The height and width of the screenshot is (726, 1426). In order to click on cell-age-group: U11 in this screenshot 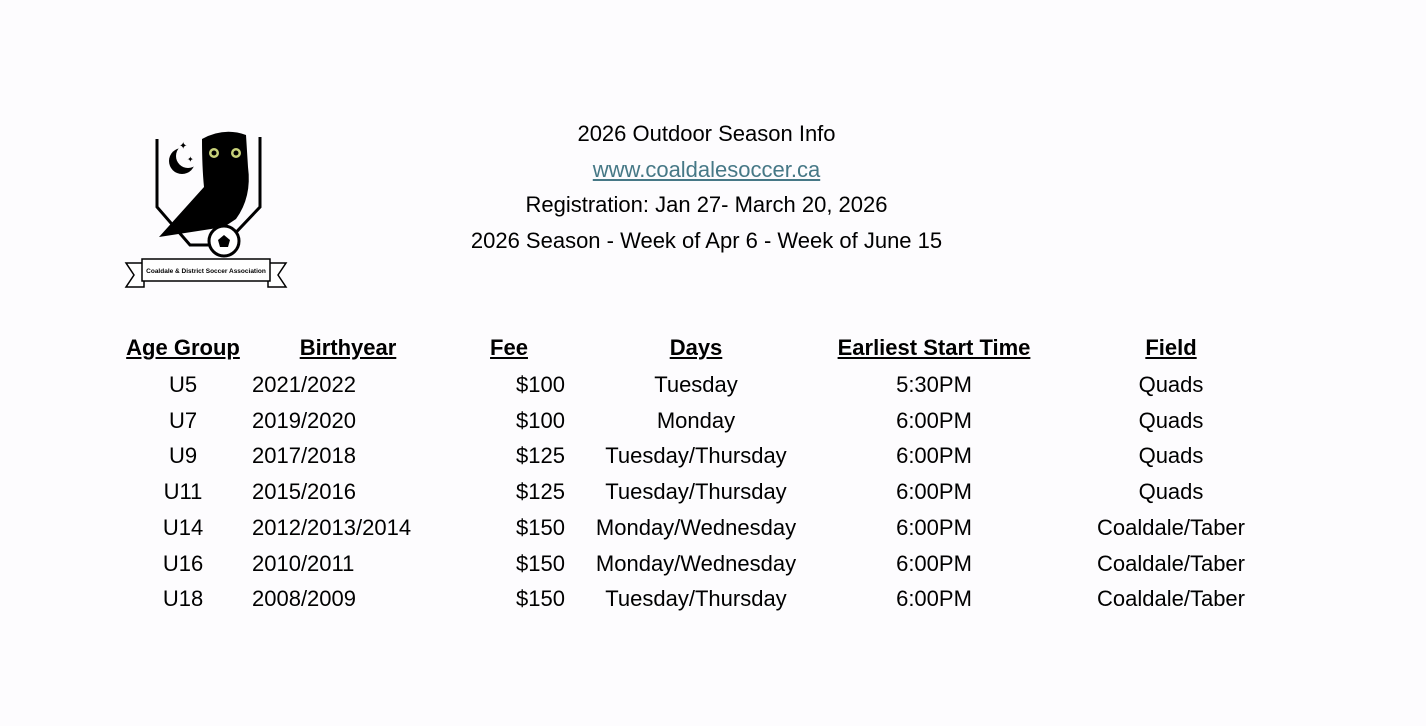, I will do `click(183, 492)`.